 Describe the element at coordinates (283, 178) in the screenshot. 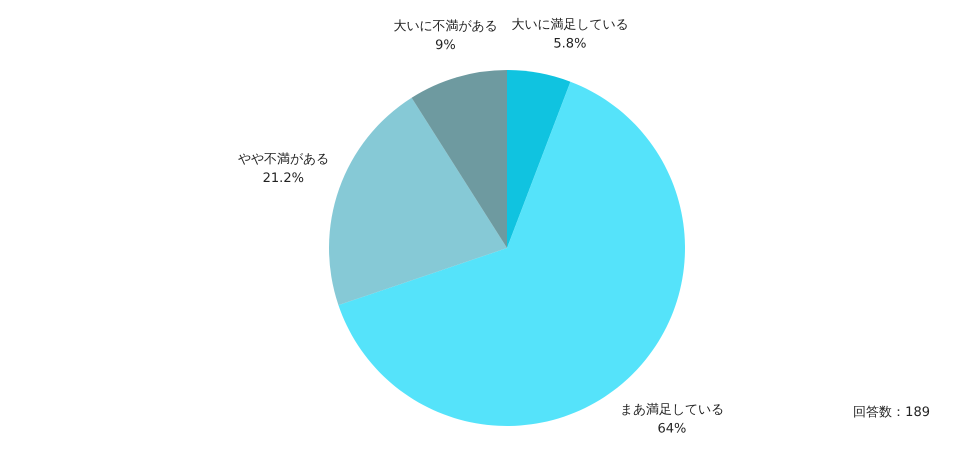

I see `data-label: 21.2%` at that location.